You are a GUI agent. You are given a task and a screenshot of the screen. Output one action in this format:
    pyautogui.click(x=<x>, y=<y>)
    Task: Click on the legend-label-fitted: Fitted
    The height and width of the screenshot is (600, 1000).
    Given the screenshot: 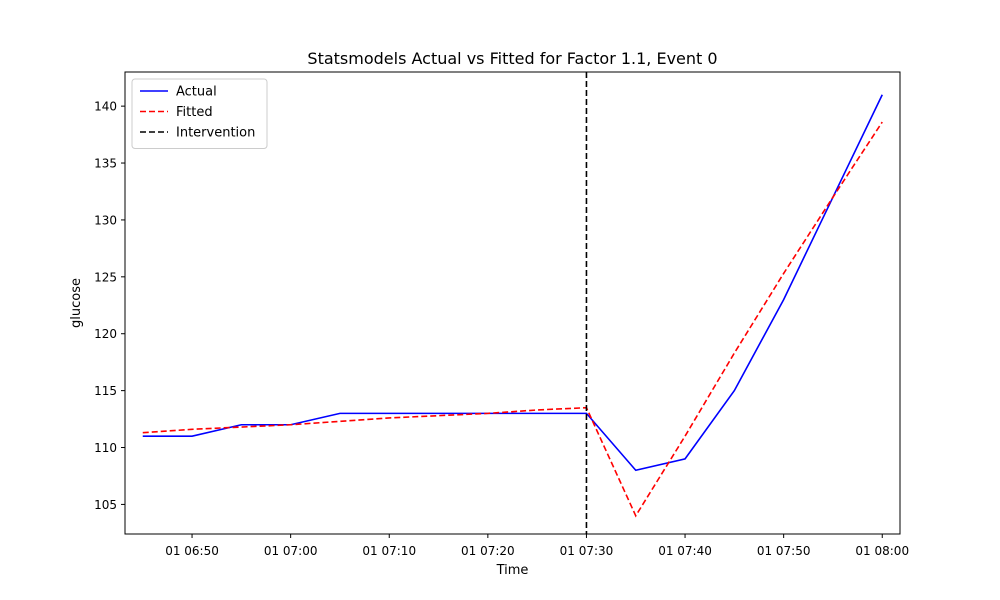 What is the action you would take?
    pyautogui.click(x=194, y=112)
    